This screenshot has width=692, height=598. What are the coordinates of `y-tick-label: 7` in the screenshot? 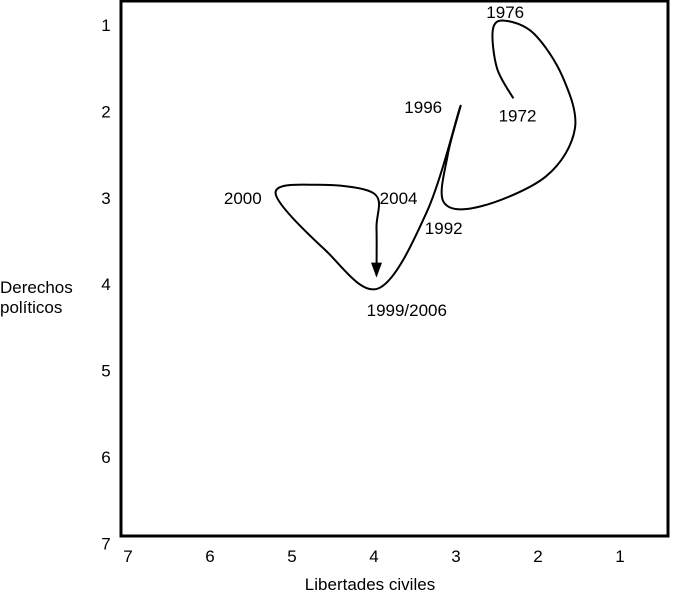 It's located at (105, 543).